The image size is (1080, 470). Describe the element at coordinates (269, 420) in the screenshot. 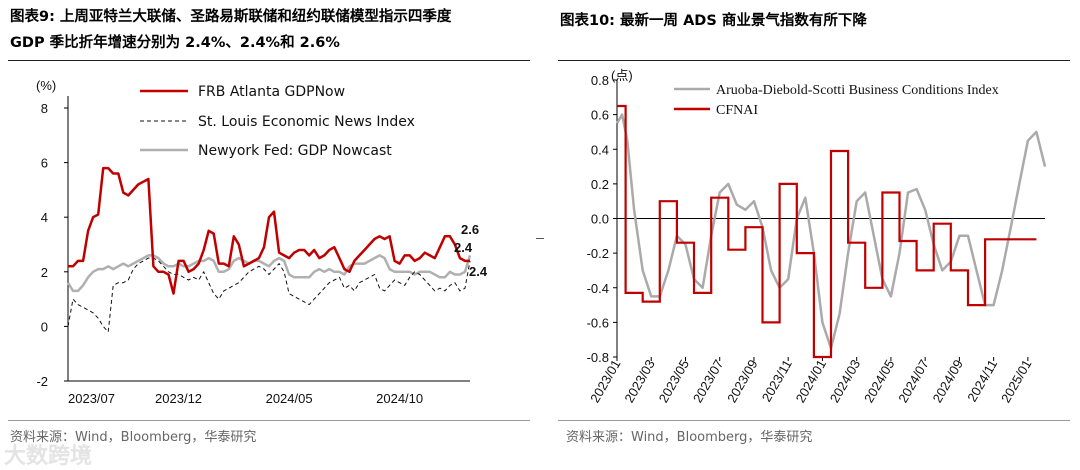

I see `left-bottom-rule` at that location.